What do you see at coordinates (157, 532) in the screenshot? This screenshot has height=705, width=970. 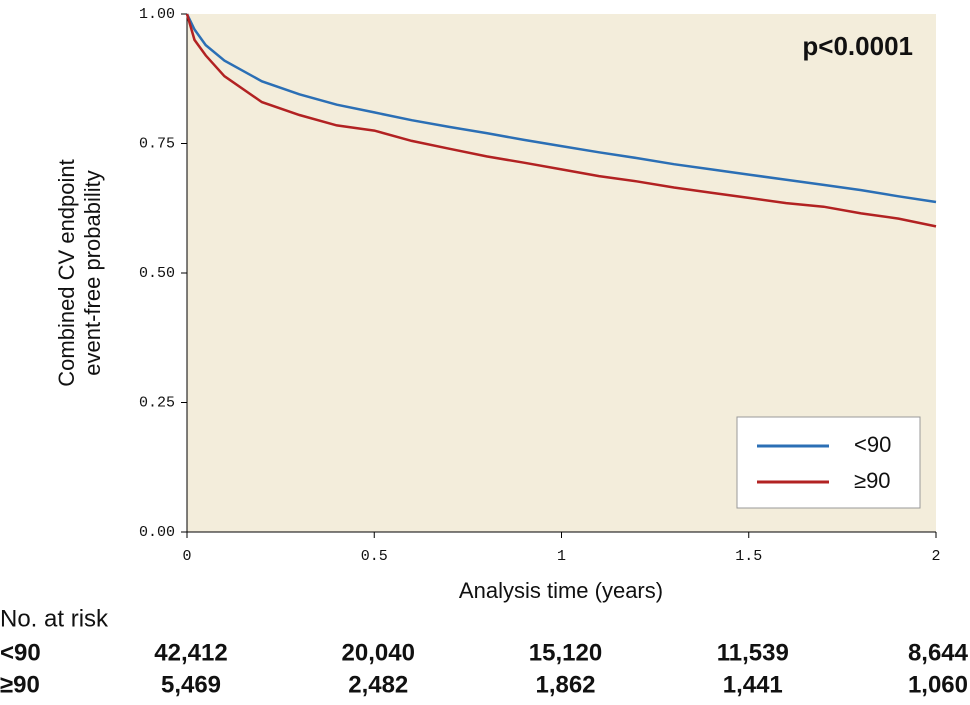 I see `y-tick-label: 0.00` at bounding box center [157, 532].